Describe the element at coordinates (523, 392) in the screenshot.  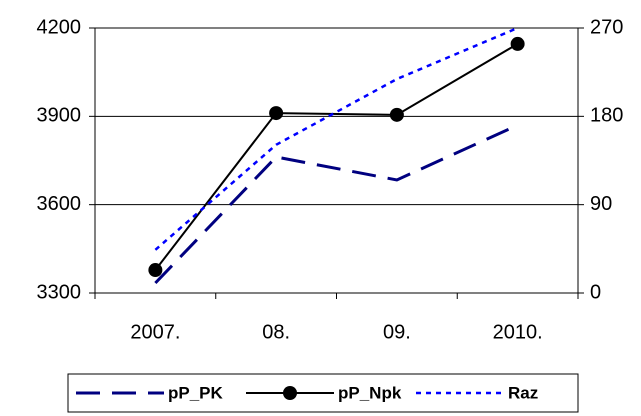
I see `legend-label: Raz` at that location.